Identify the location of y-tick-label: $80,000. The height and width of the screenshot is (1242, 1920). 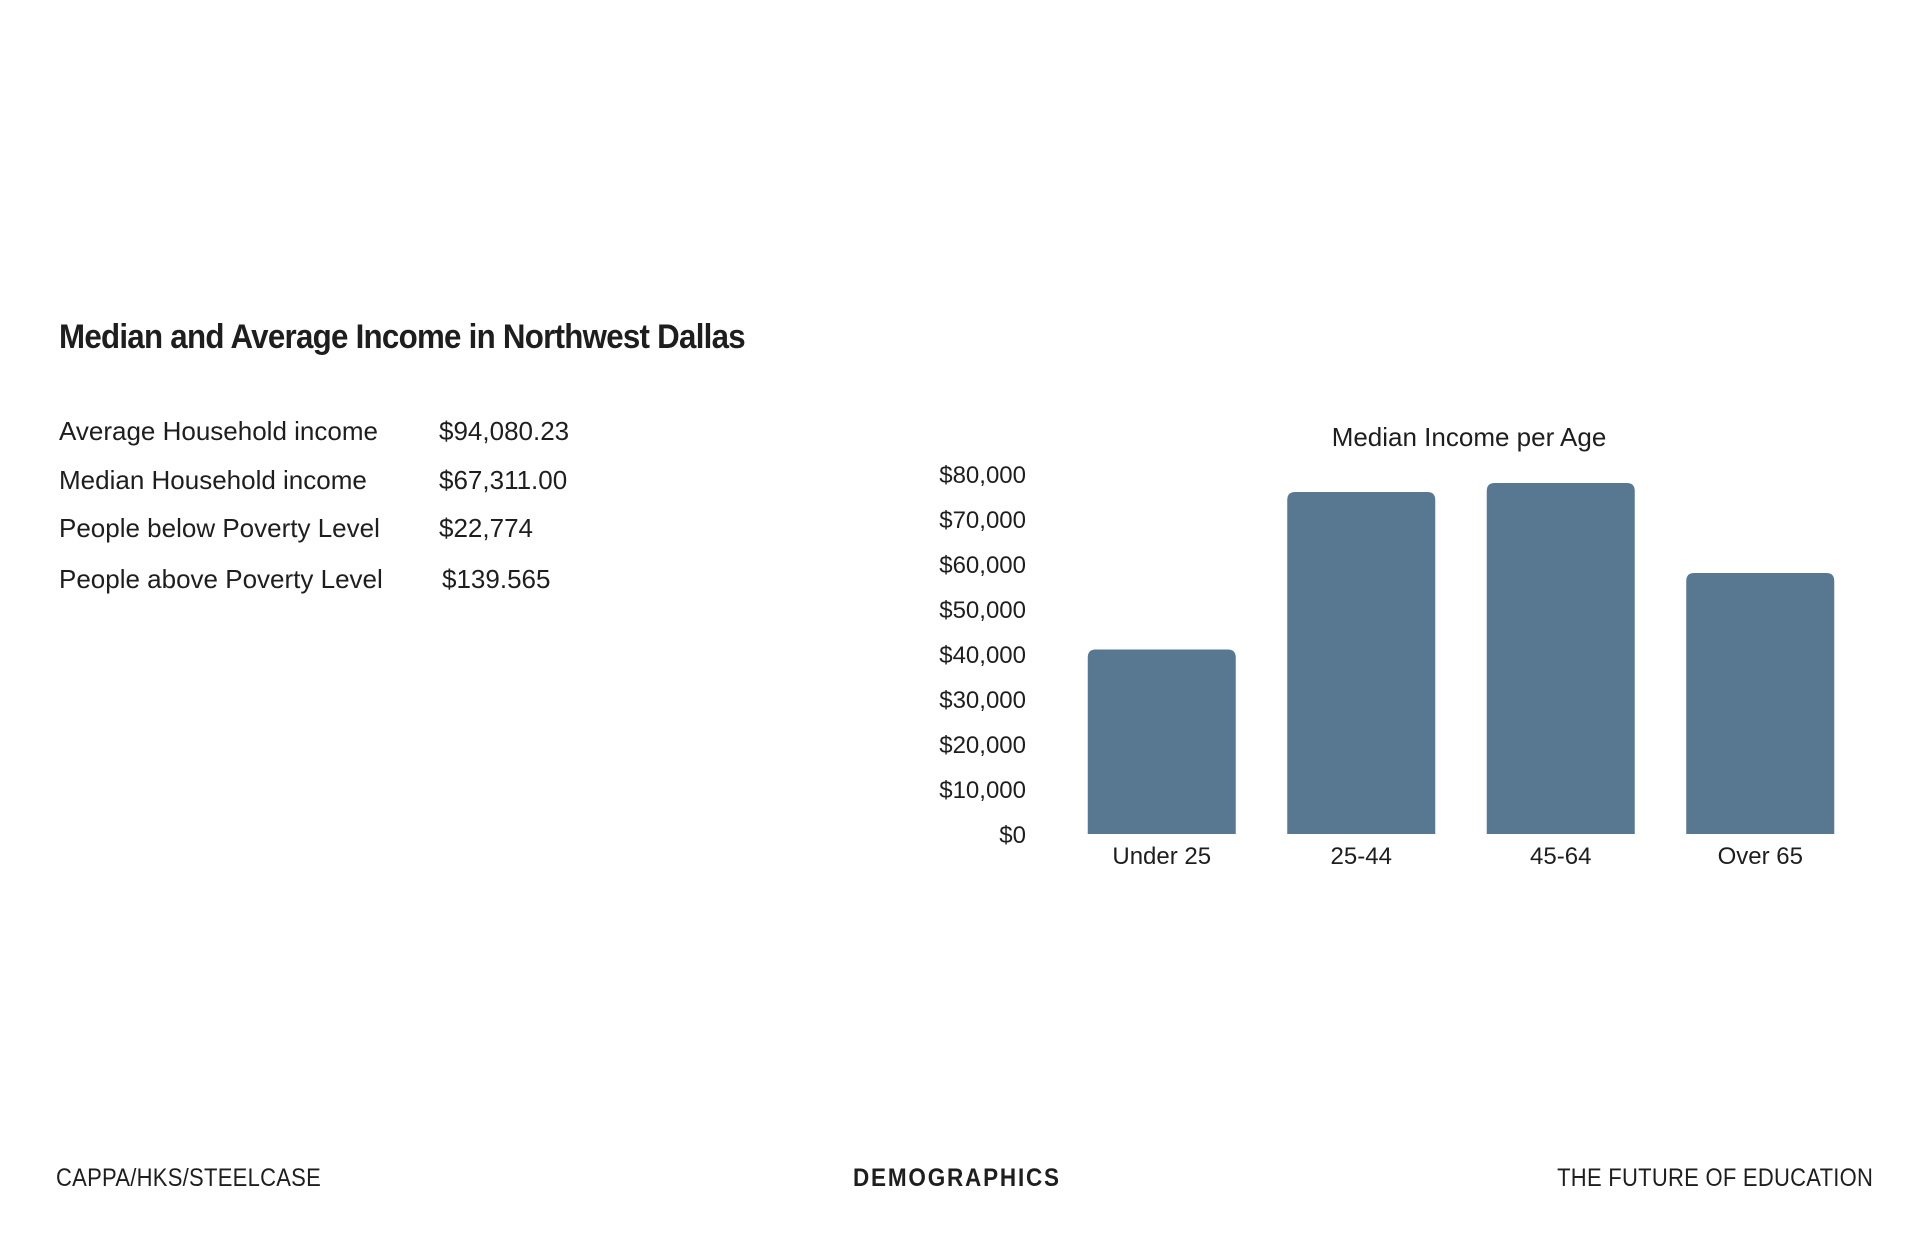
(982, 475).